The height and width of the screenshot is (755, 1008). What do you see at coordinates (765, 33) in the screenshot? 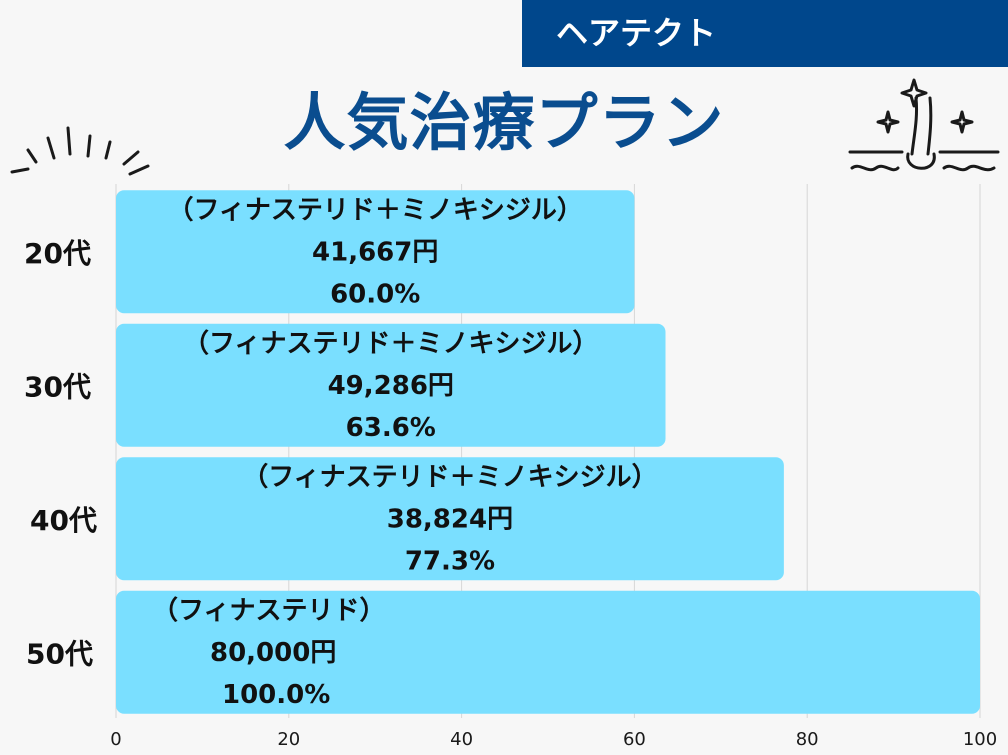
I see `brand-banner: ヘアテクト` at bounding box center [765, 33].